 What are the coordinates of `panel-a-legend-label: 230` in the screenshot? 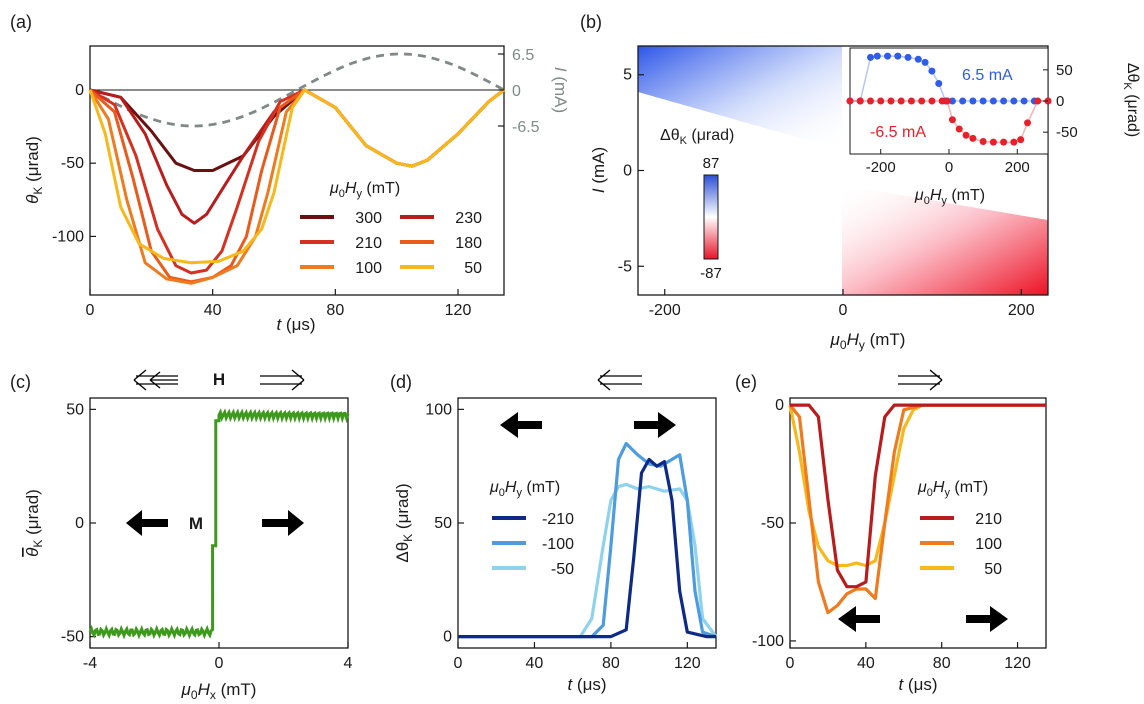 It's located at (468, 218).